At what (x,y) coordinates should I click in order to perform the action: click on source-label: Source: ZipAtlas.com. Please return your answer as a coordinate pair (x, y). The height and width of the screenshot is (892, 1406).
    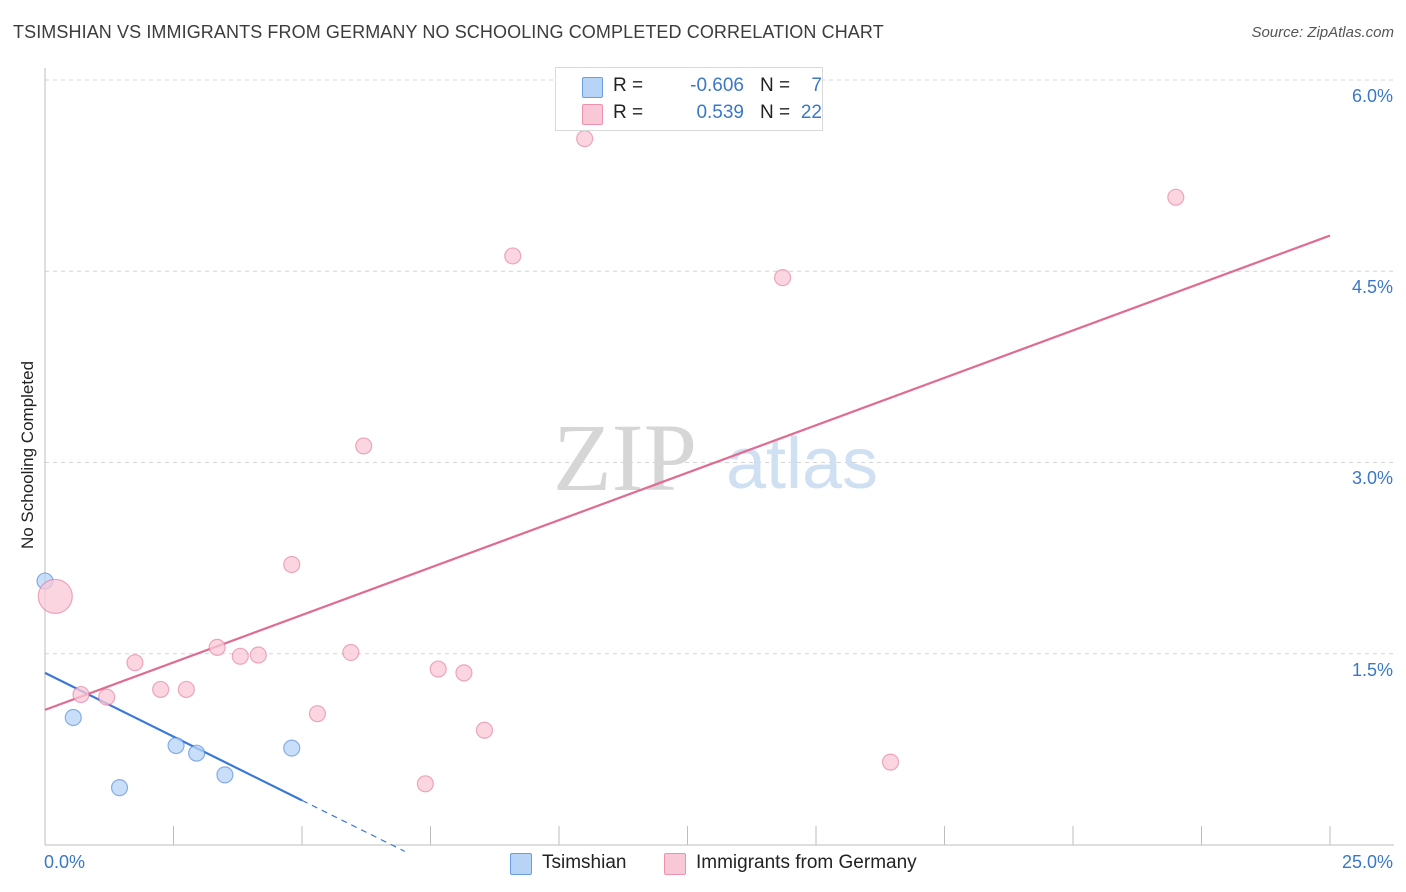
    Looking at the image, I should click on (1322, 32).